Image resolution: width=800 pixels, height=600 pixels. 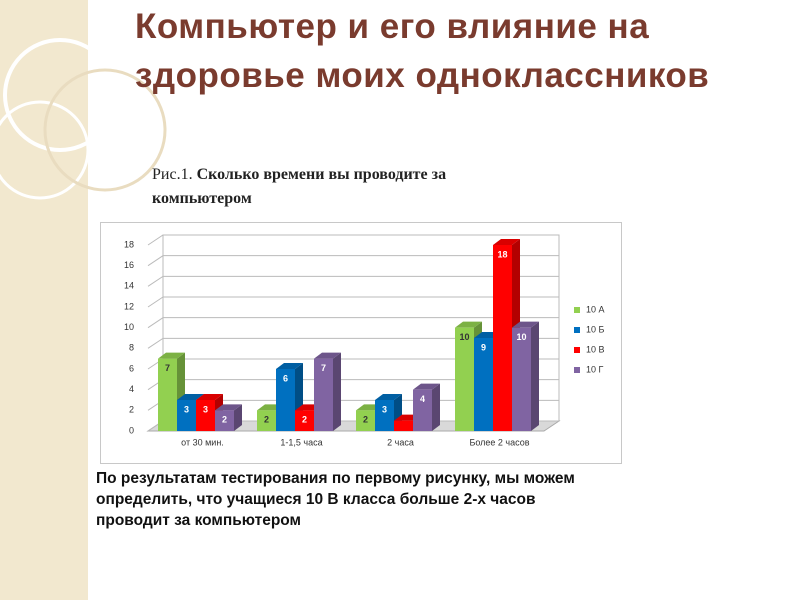 I want to click on data-label: 9, so click(x=483, y=347).